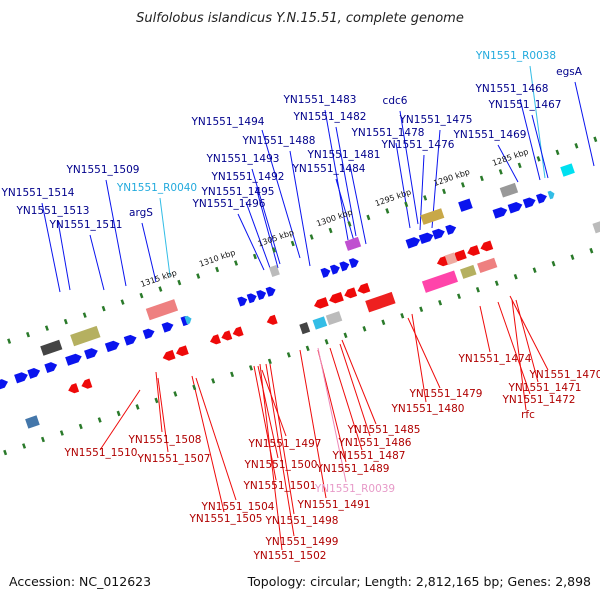  Describe the element at coordinates (290, 556) in the screenshot. I see `reverse-gene-label: YN1551_1502` at that location.